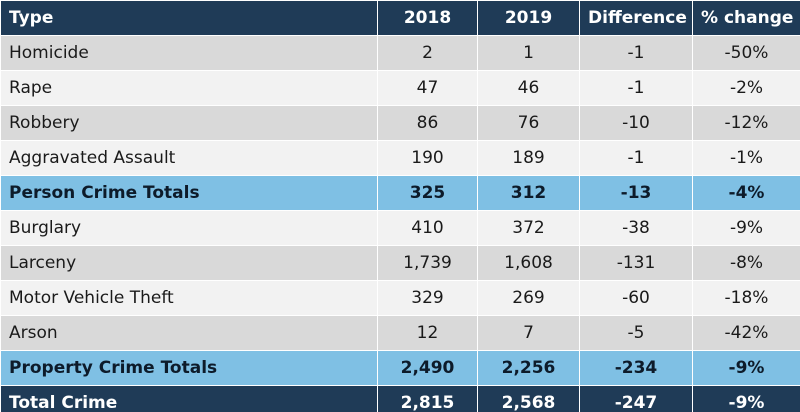  Describe the element at coordinates (528, 298) in the screenshot. I see `cell-2019: 269` at that location.